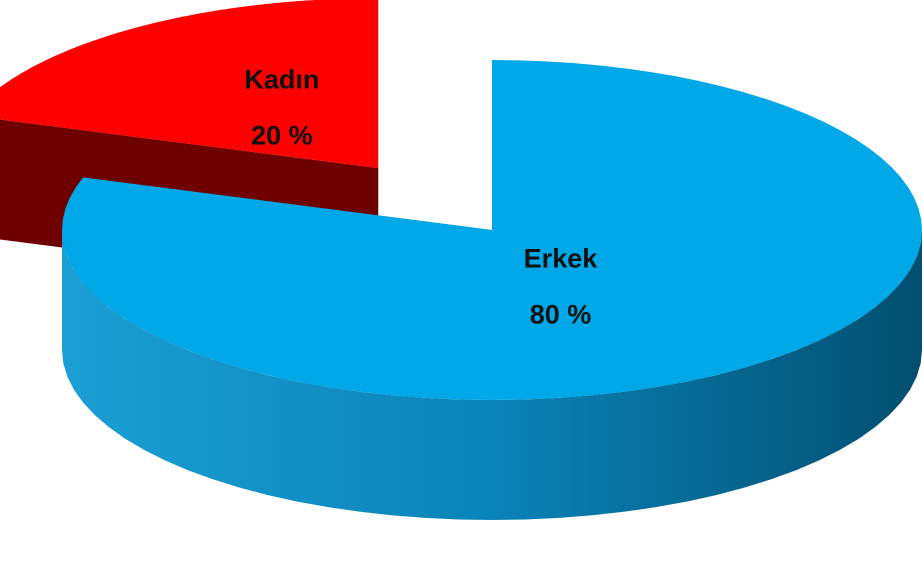 Image resolution: width=922 pixels, height=562 pixels. I want to click on slice-label: Erkek, so click(561, 258).